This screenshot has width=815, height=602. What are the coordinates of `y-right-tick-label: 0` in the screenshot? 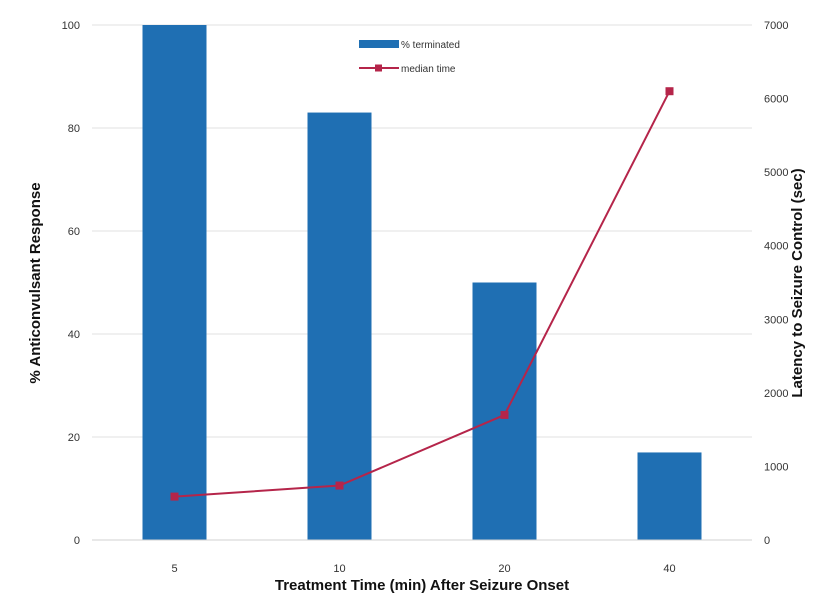 It's located at (767, 541).